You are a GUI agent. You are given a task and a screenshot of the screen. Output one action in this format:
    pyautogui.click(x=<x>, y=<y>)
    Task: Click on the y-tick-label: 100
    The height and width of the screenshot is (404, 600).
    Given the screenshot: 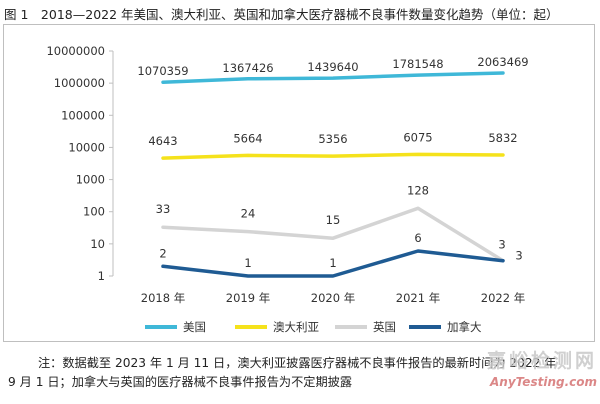 What is the action you would take?
    pyautogui.click(x=94, y=212)
    